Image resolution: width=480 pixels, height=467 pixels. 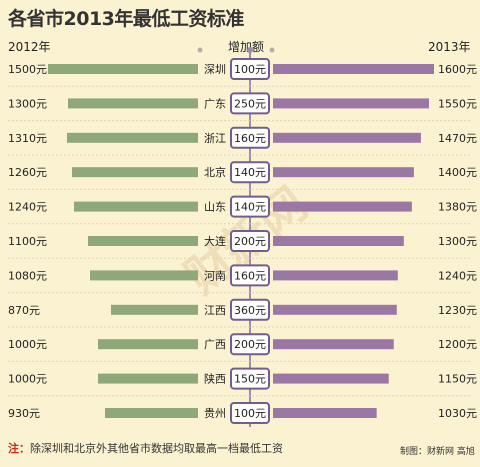 What do you see at coordinates (27, 344) in the screenshot?
I see `label-2012-8: 1000元` at bounding box center [27, 344].